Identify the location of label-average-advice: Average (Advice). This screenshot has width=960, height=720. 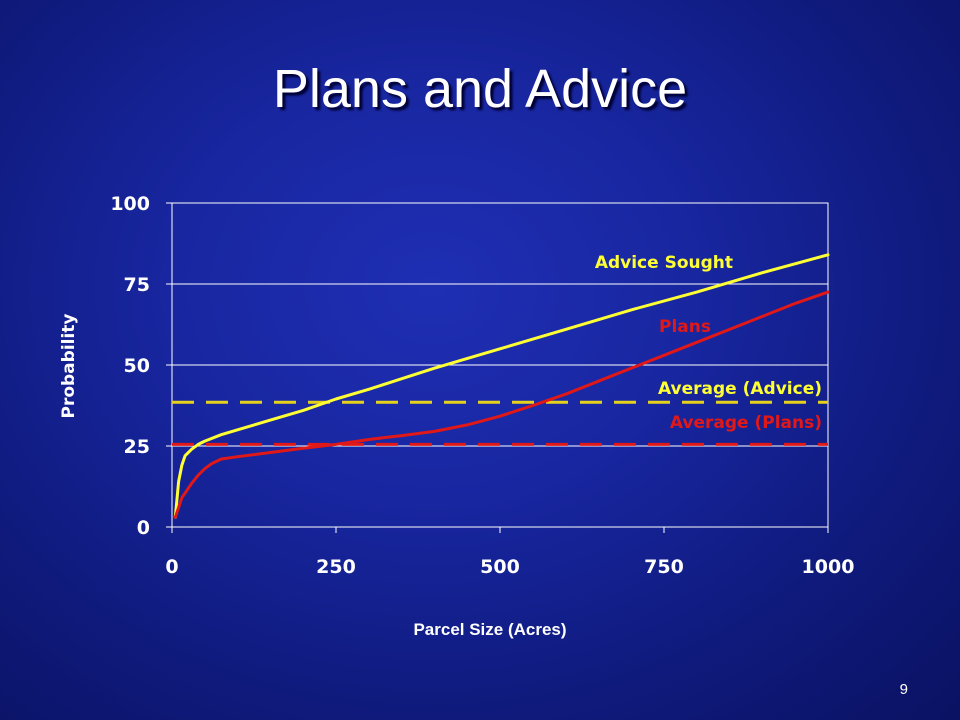
(740, 389).